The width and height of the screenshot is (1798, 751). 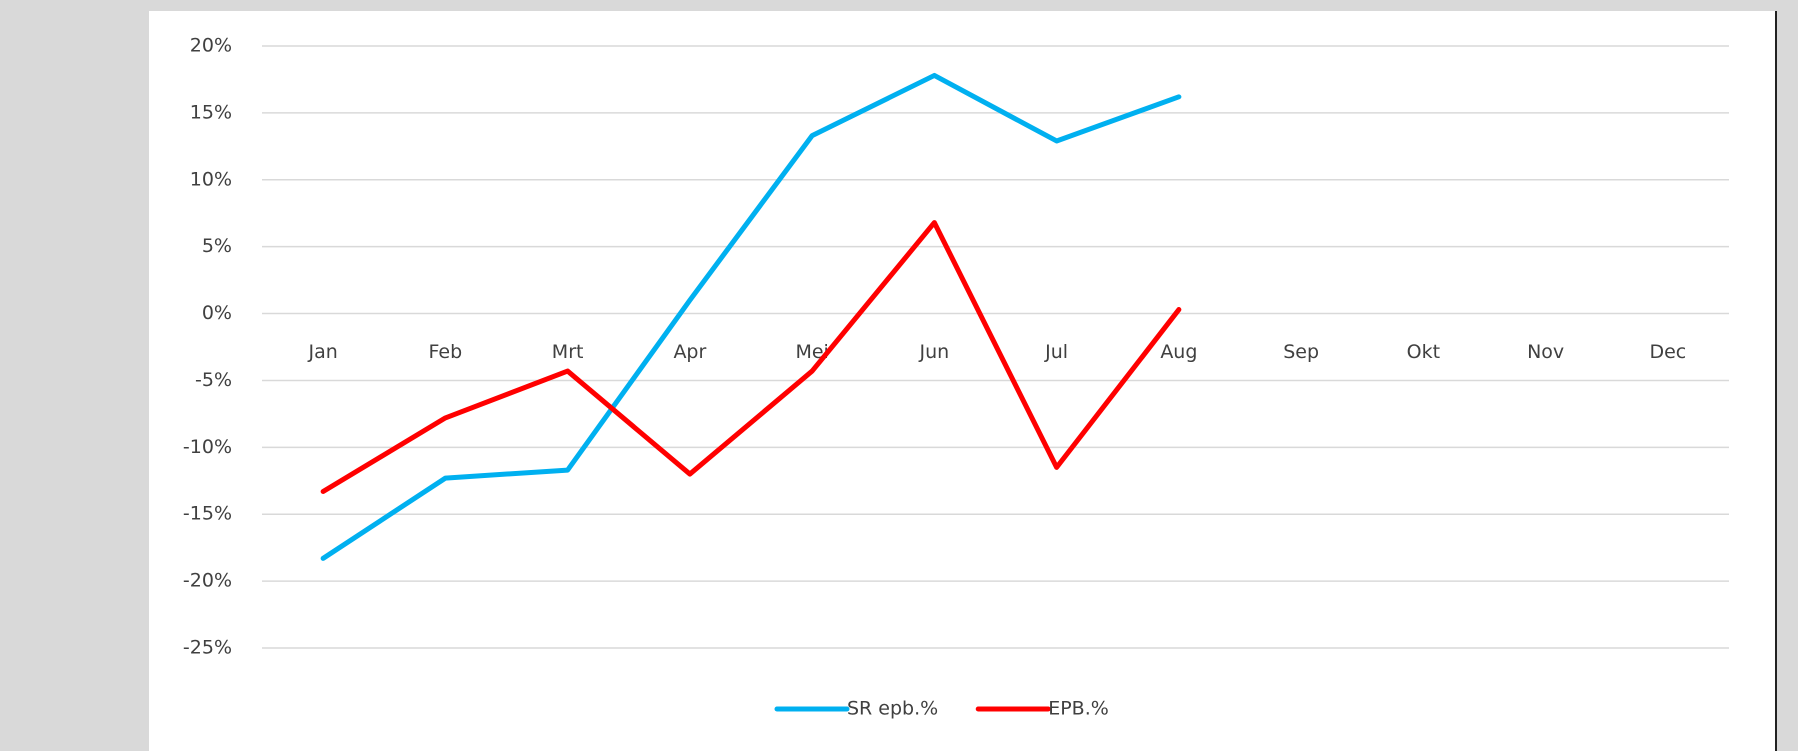 What do you see at coordinates (446, 352) in the screenshot?
I see `x-tick-label: Feb` at bounding box center [446, 352].